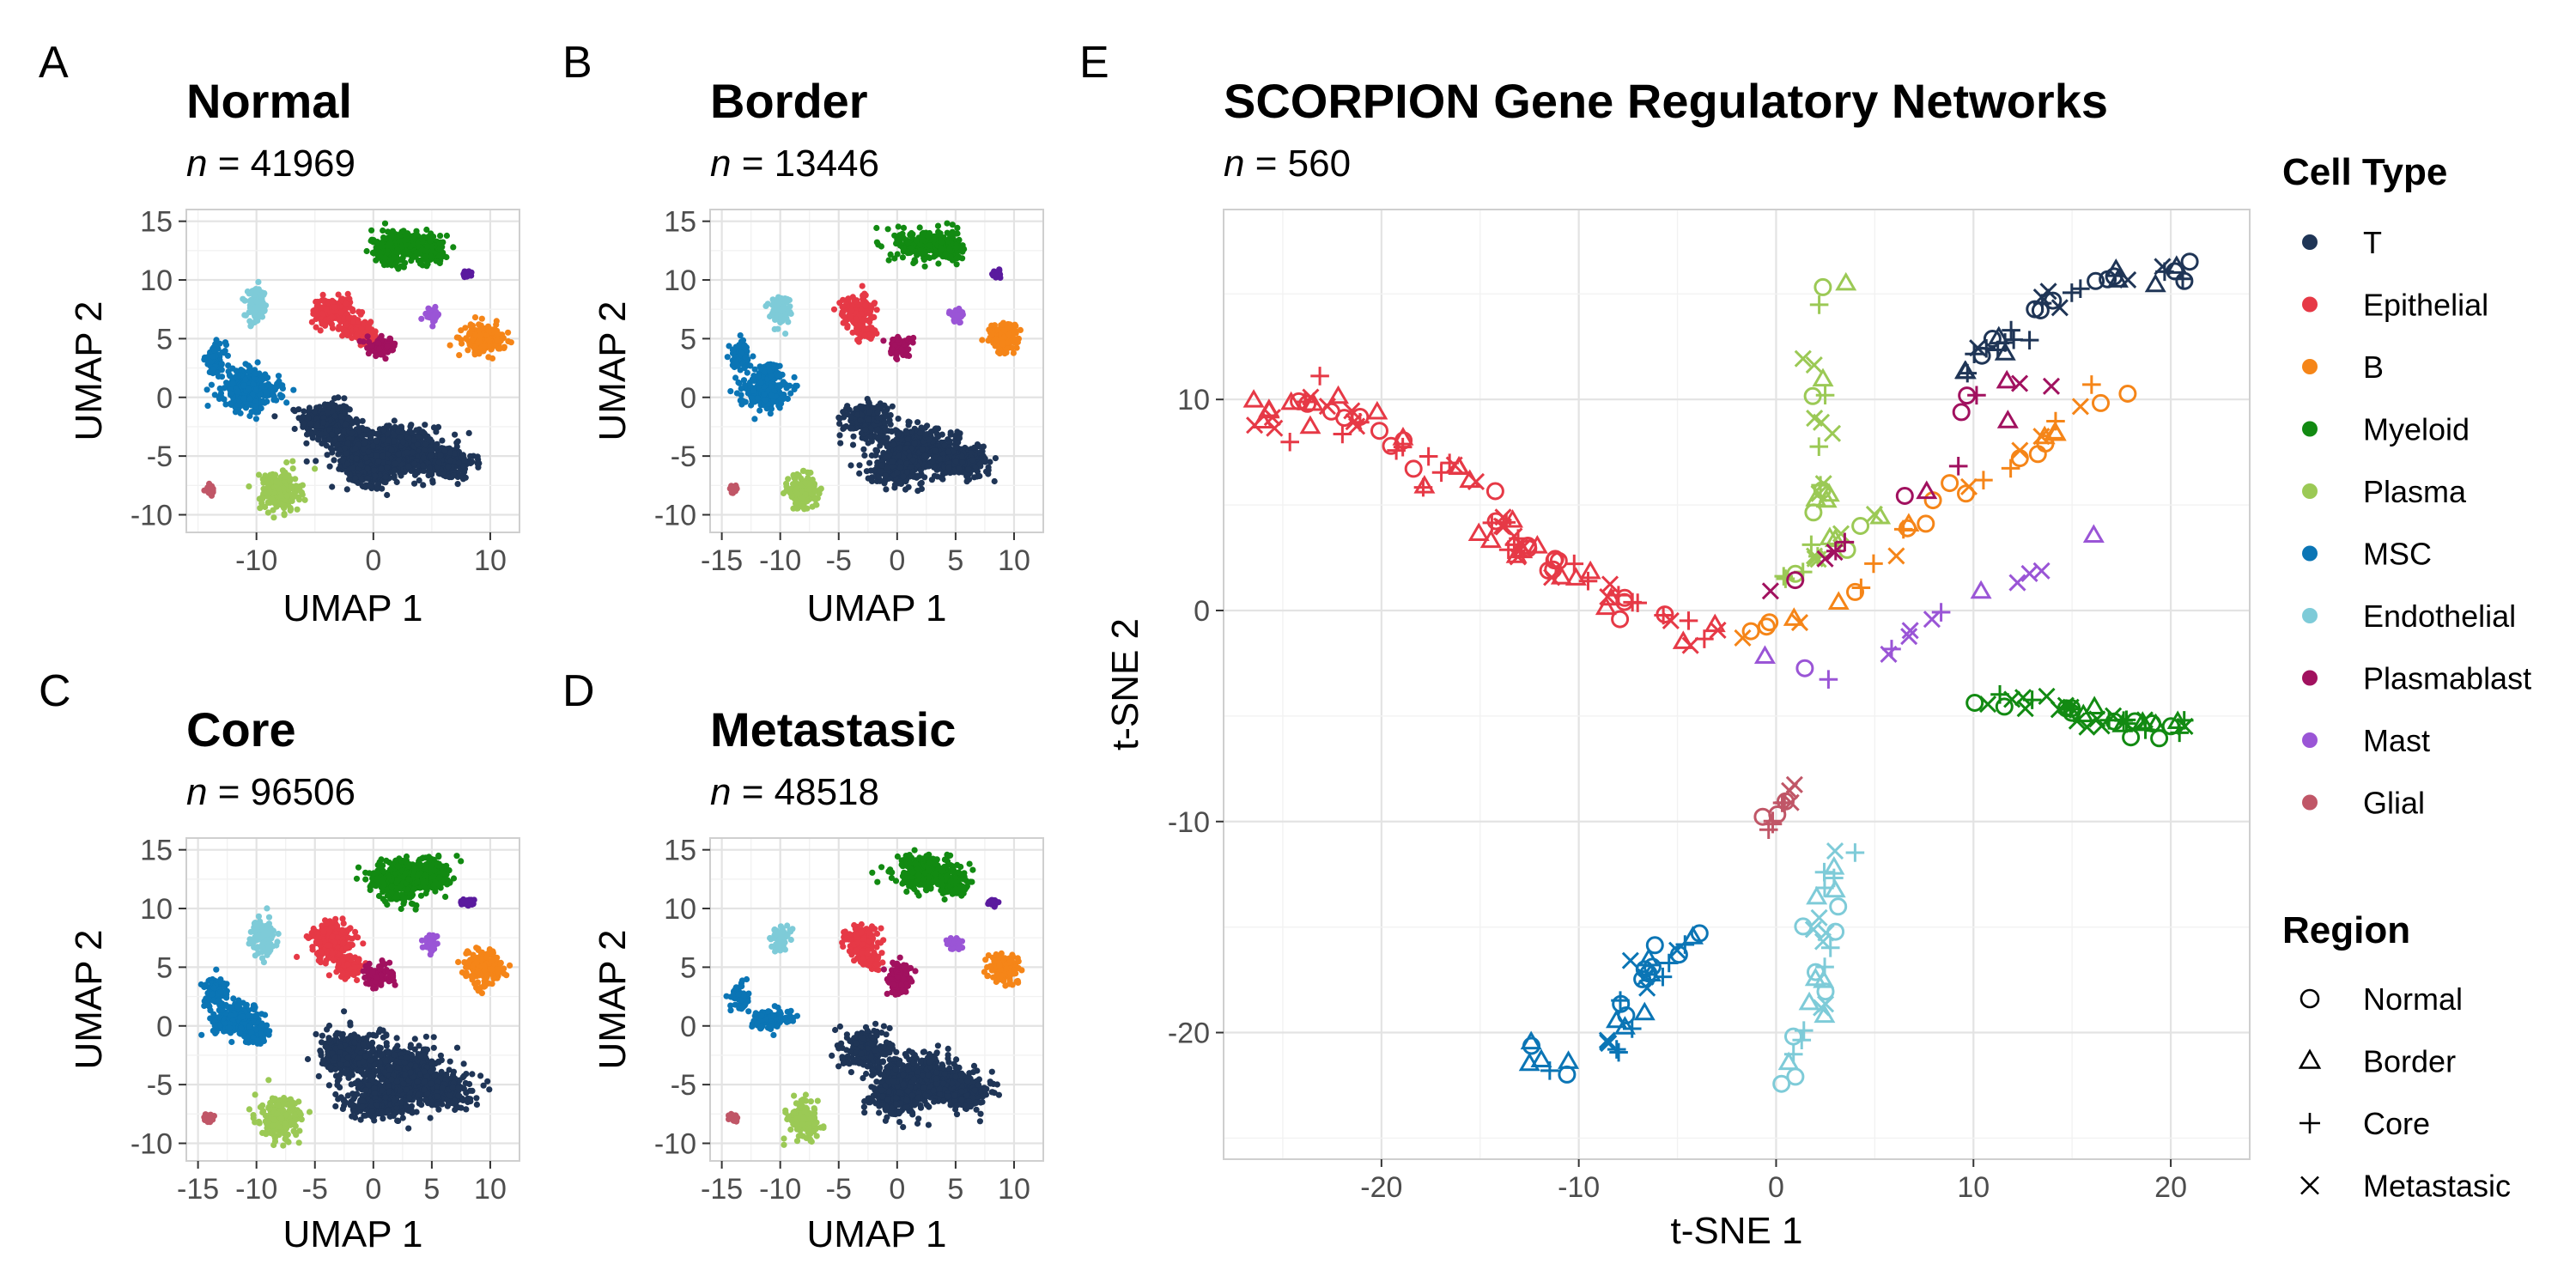 This screenshot has width=2576, height=1288. Describe the element at coordinates (208, 490) in the screenshot. I see `cluster-glial` at that location.